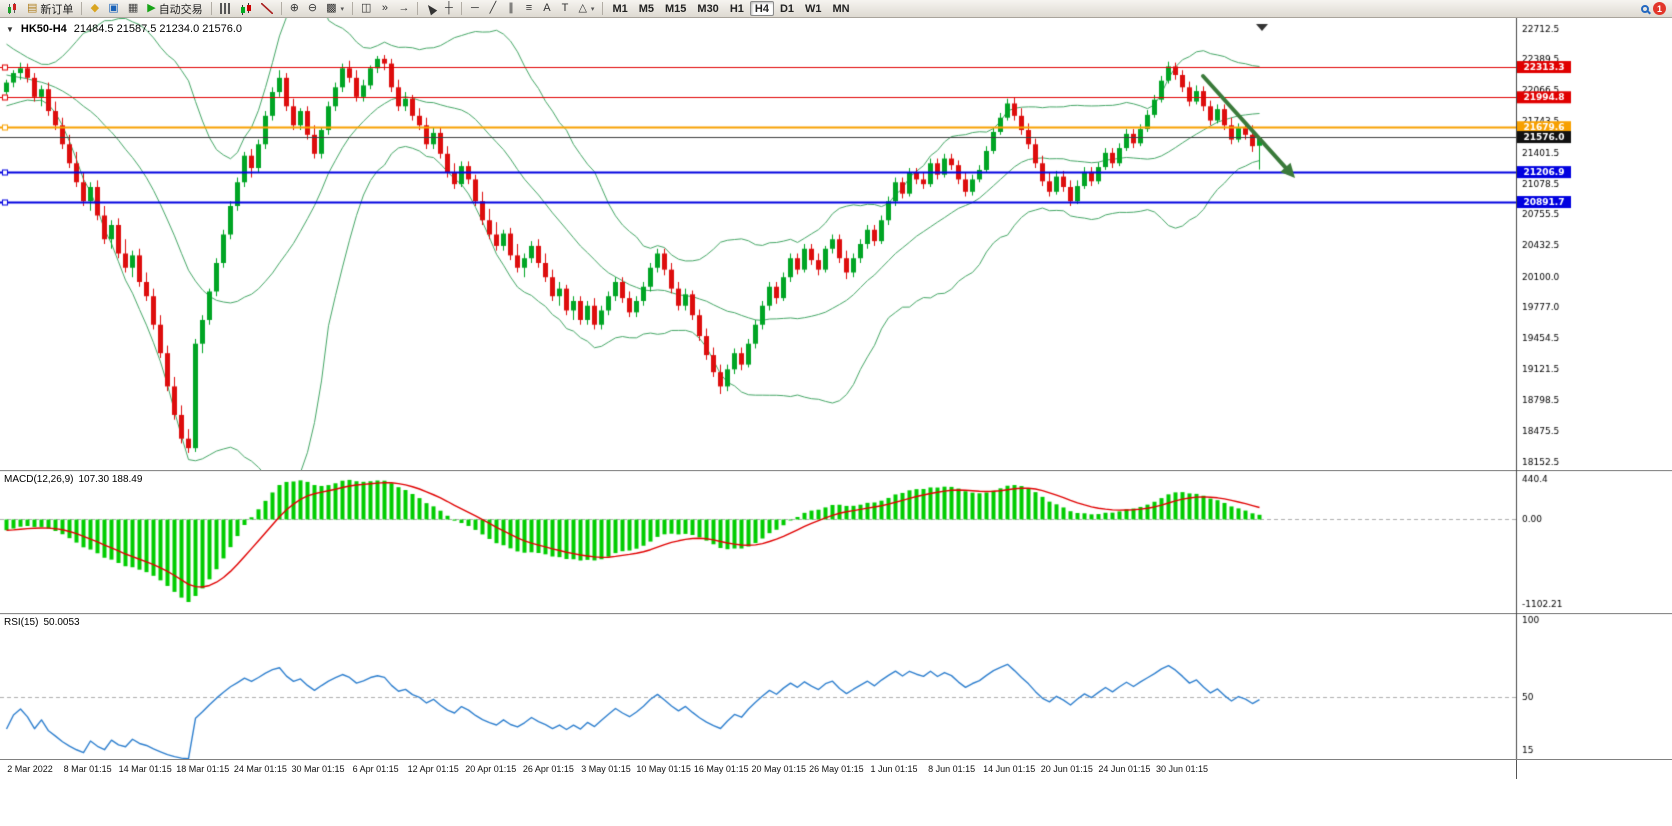  What do you see at coordinates (528, 9) in the screenshot?
I see `fibonacci-icon: ≡` at bounding box center [528, 9].